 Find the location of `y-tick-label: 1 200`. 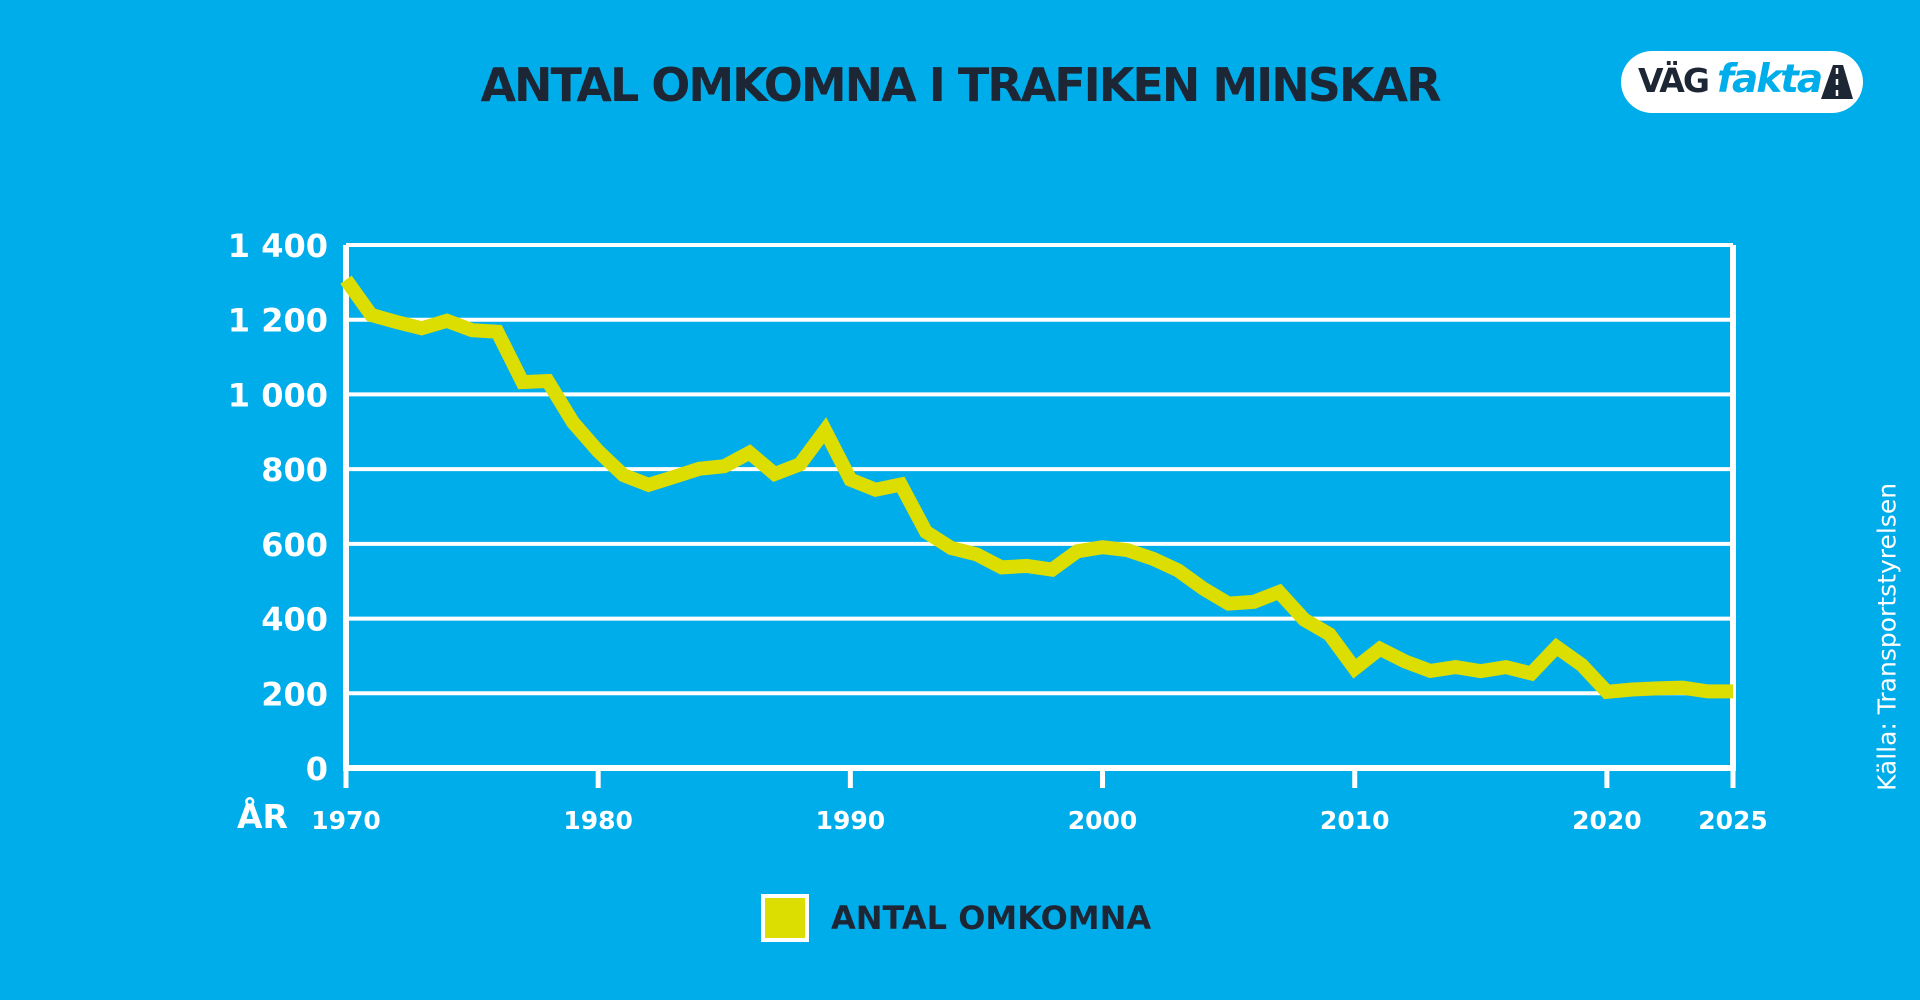

y-tick-label: 1 200 is located at coordinates (278, 321).